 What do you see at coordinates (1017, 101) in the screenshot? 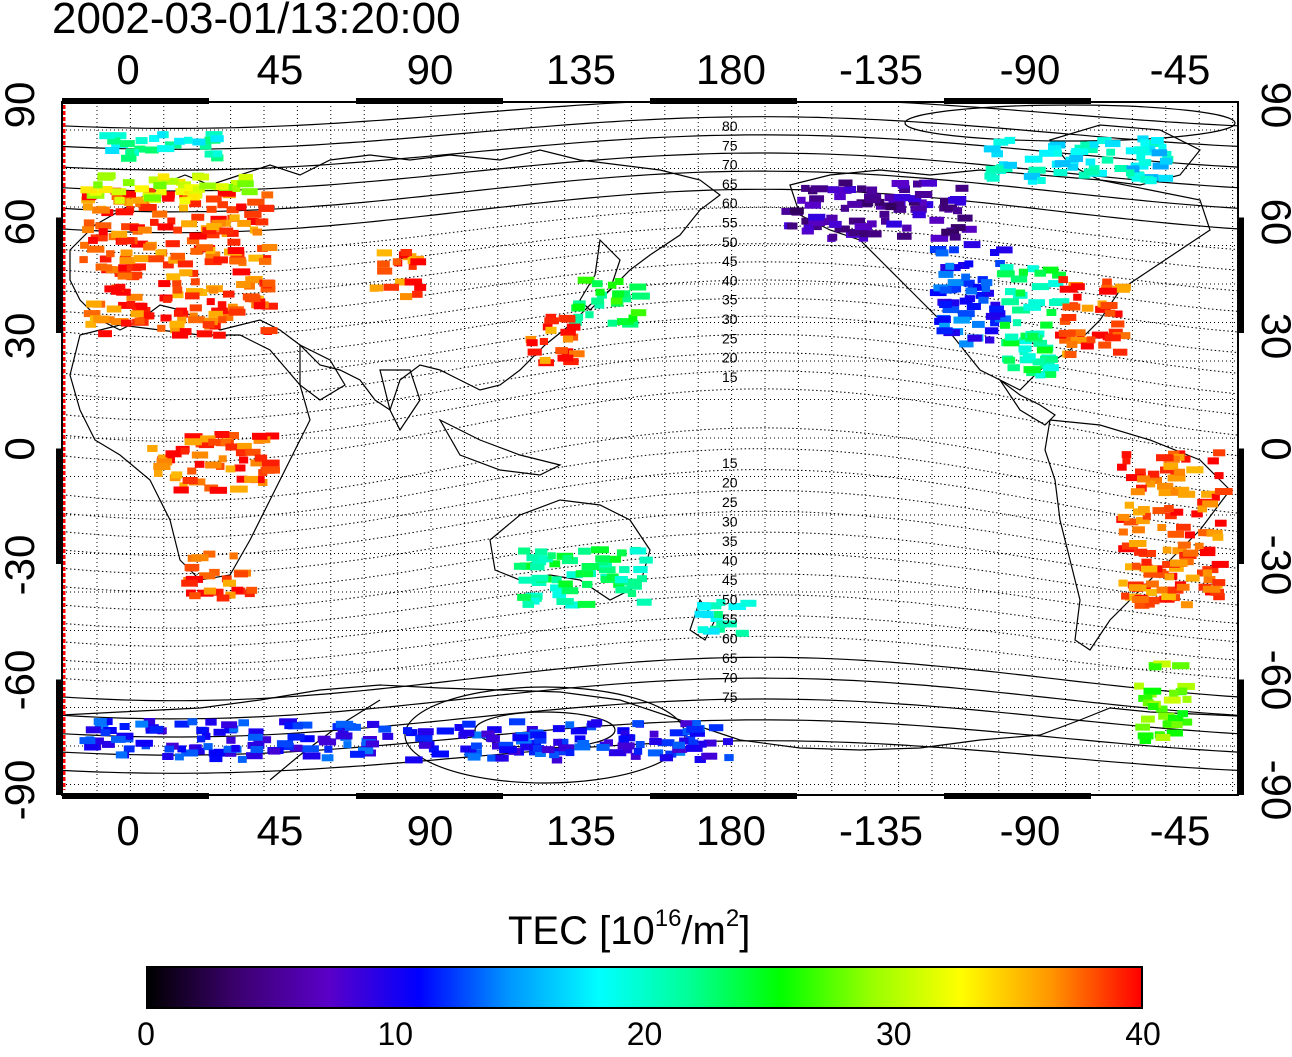
I see `frame-segment` at bounding box center [1017, 101].